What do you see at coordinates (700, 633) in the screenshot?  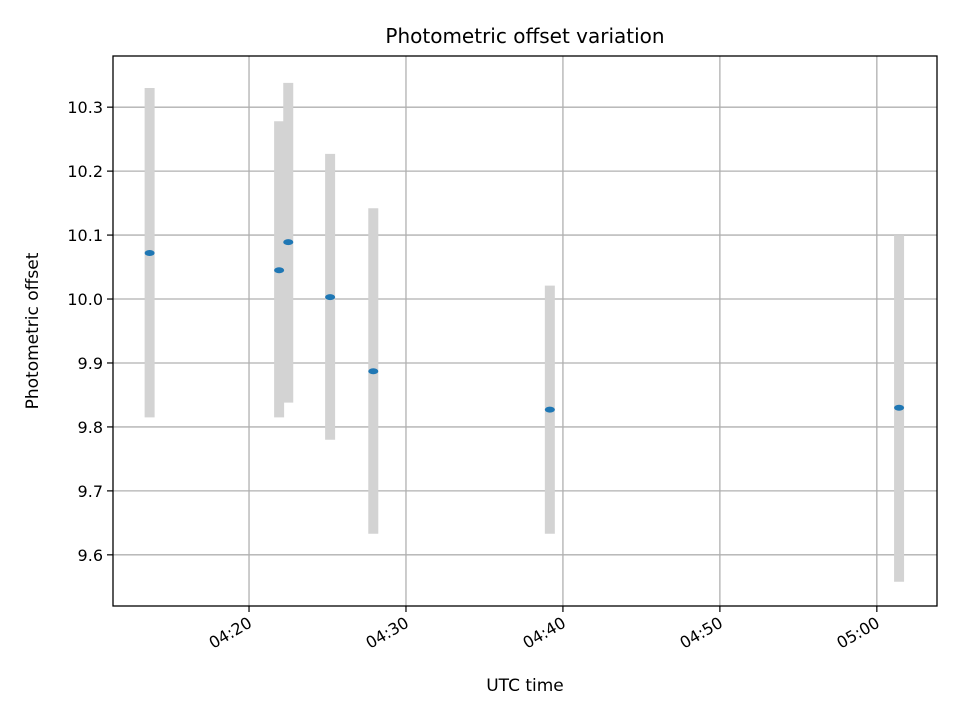 I see `x-tick-label: 04:50` at bounding box center [700, 633].